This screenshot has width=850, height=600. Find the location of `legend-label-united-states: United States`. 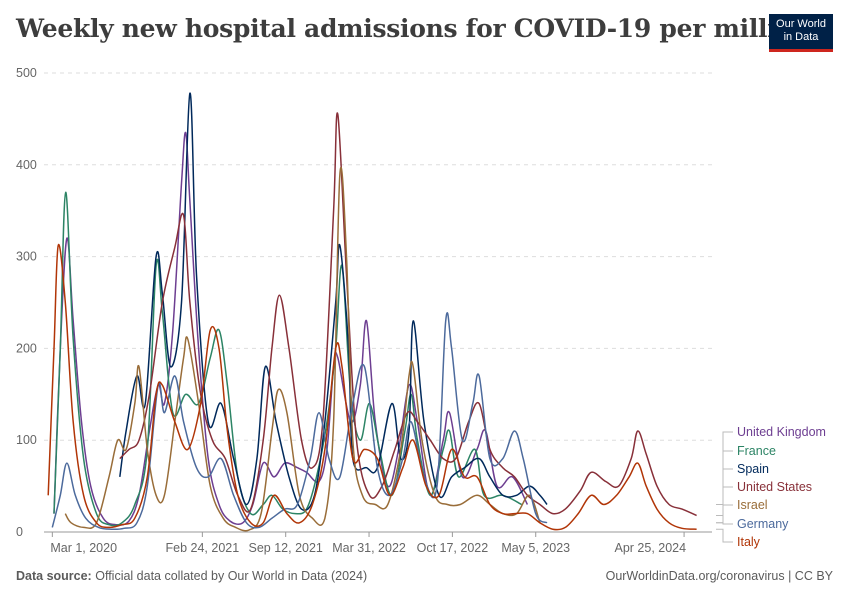

legend-label-united-states: United States is located at coordinates (774, 487).